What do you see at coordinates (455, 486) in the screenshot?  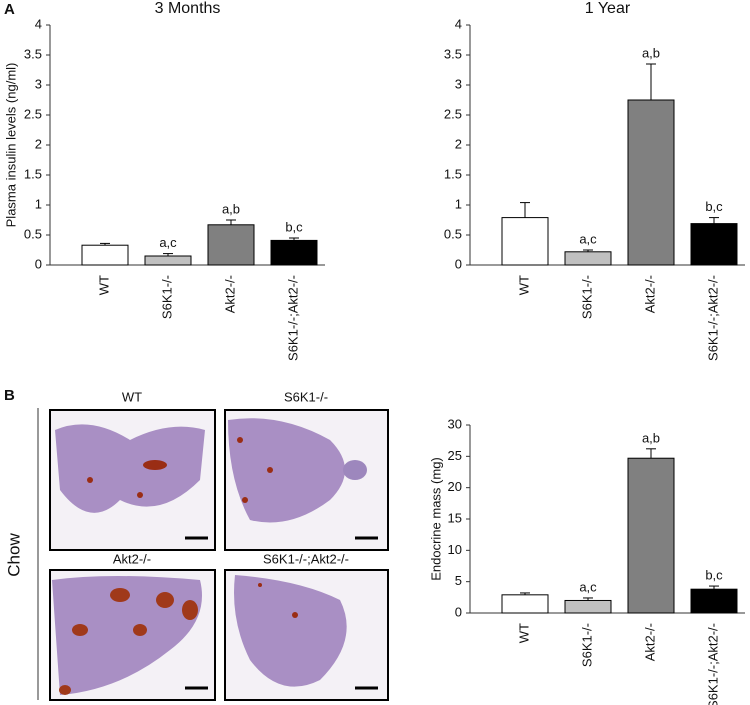 I see `y-tick-label: 20` at bounding box center [455, 486].